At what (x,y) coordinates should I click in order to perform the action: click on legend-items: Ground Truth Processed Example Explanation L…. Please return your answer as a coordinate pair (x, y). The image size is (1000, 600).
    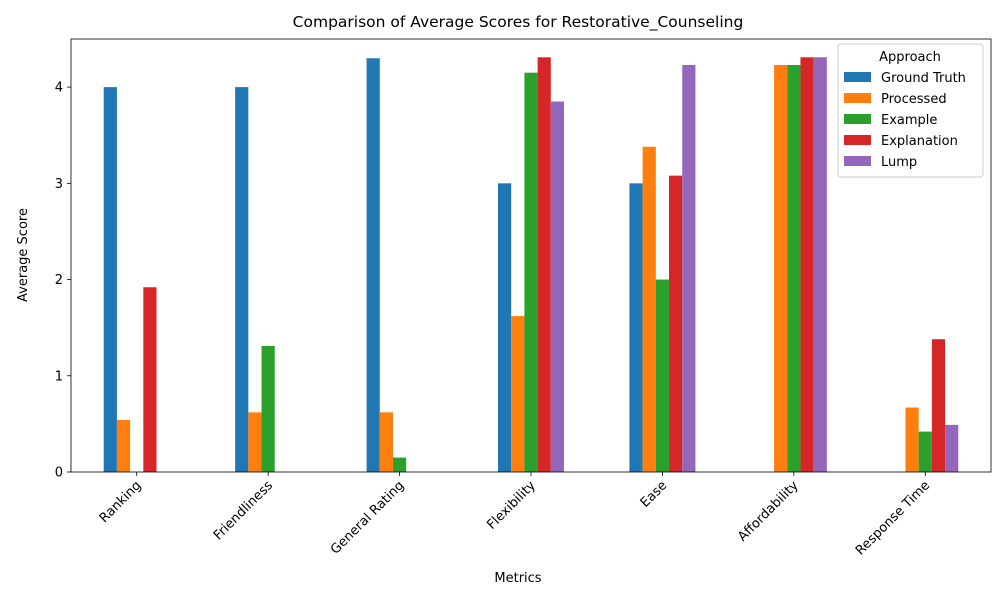
    Looking at the image, I should click on (905, 120).